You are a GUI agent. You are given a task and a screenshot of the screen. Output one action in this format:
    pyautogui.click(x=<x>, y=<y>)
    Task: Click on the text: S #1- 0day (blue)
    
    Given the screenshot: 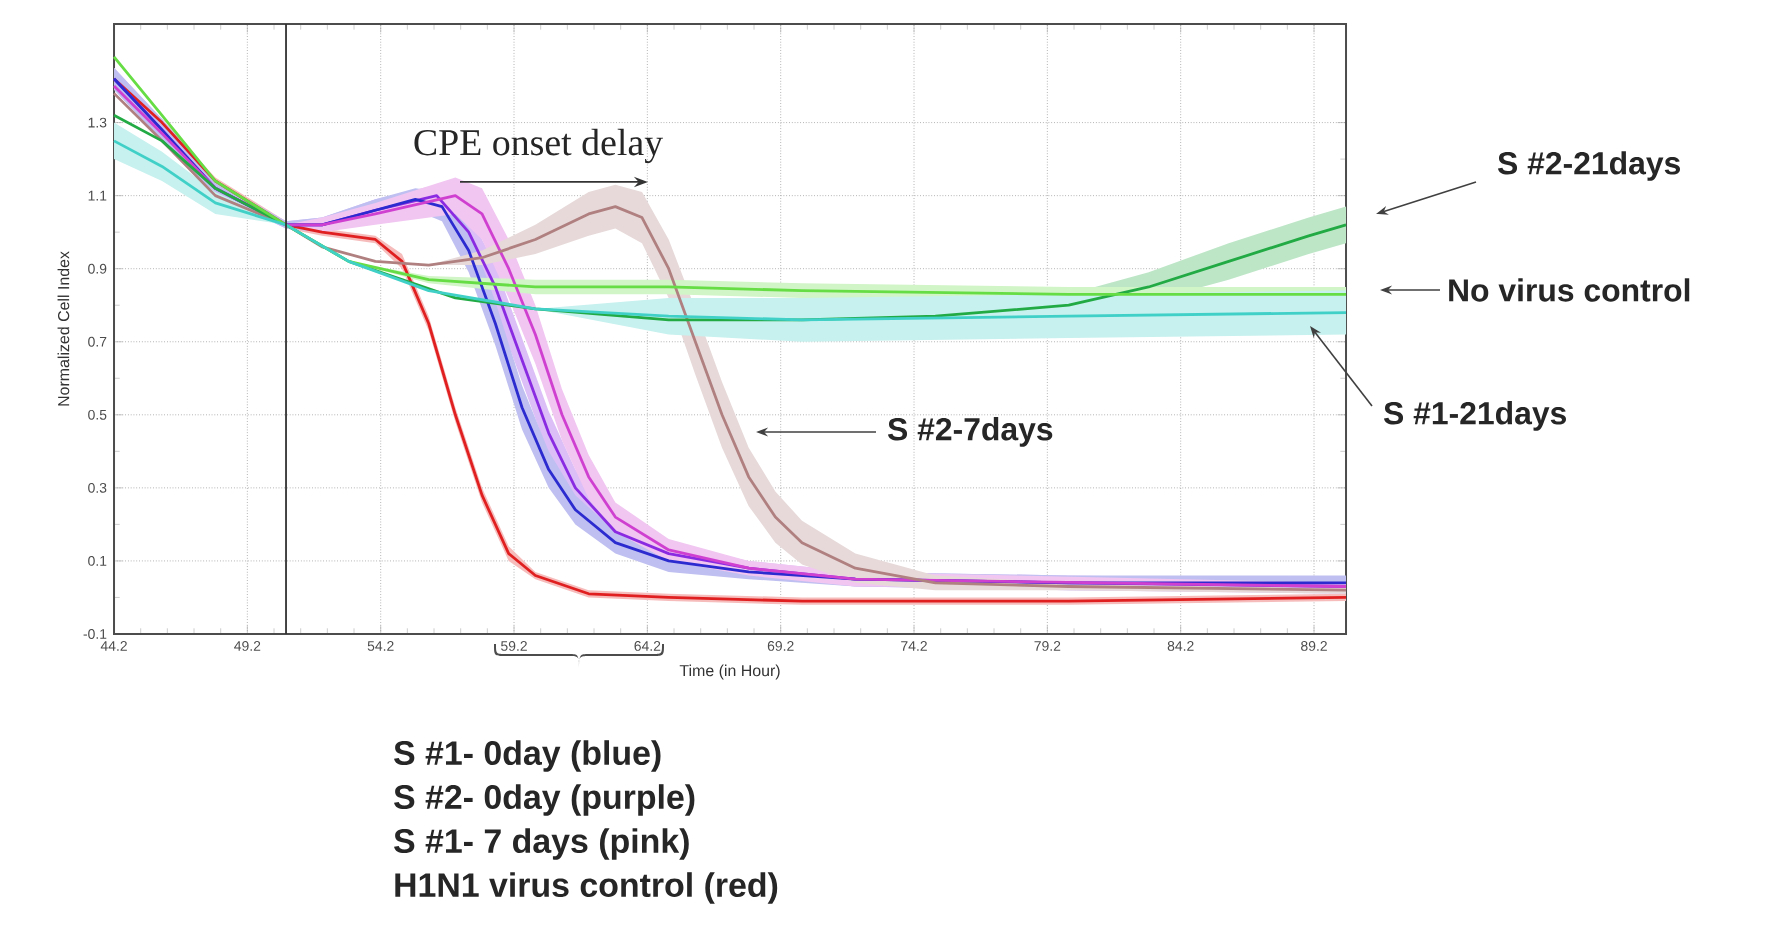 What is the action you would take?
    pyautogui.click(x=527, y=756)
    